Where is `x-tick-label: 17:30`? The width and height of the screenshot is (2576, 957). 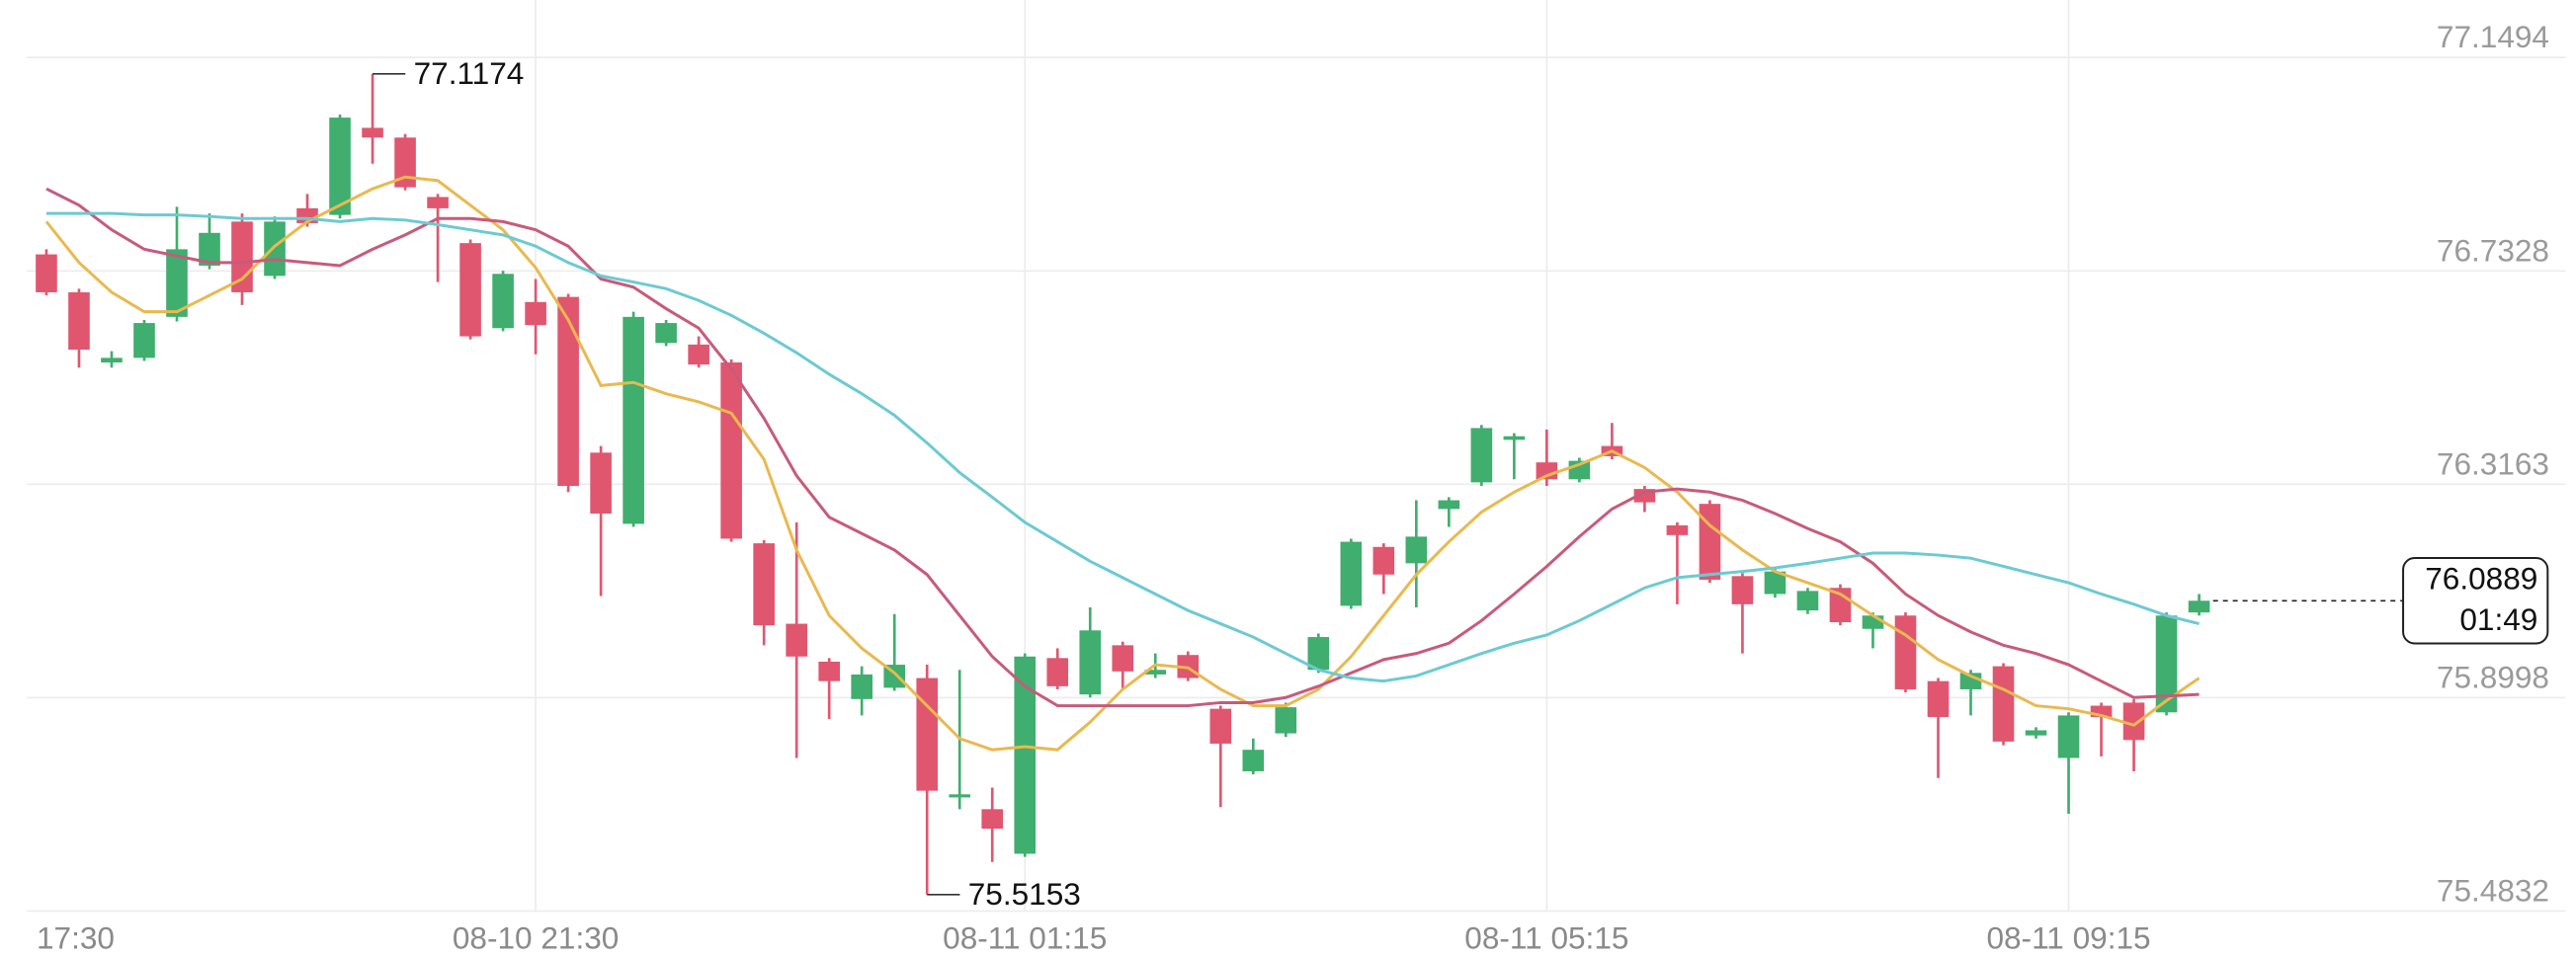 x-tick-label: 17:30 is located at coordinates (76, 938).